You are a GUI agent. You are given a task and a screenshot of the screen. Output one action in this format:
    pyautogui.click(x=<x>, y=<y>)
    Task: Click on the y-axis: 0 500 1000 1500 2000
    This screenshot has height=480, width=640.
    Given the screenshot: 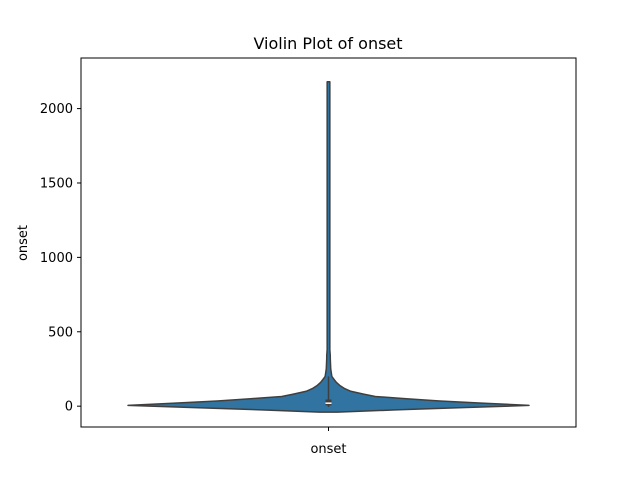 What is the action you would take?
    pyautogui.click(x=60, y=258)
    